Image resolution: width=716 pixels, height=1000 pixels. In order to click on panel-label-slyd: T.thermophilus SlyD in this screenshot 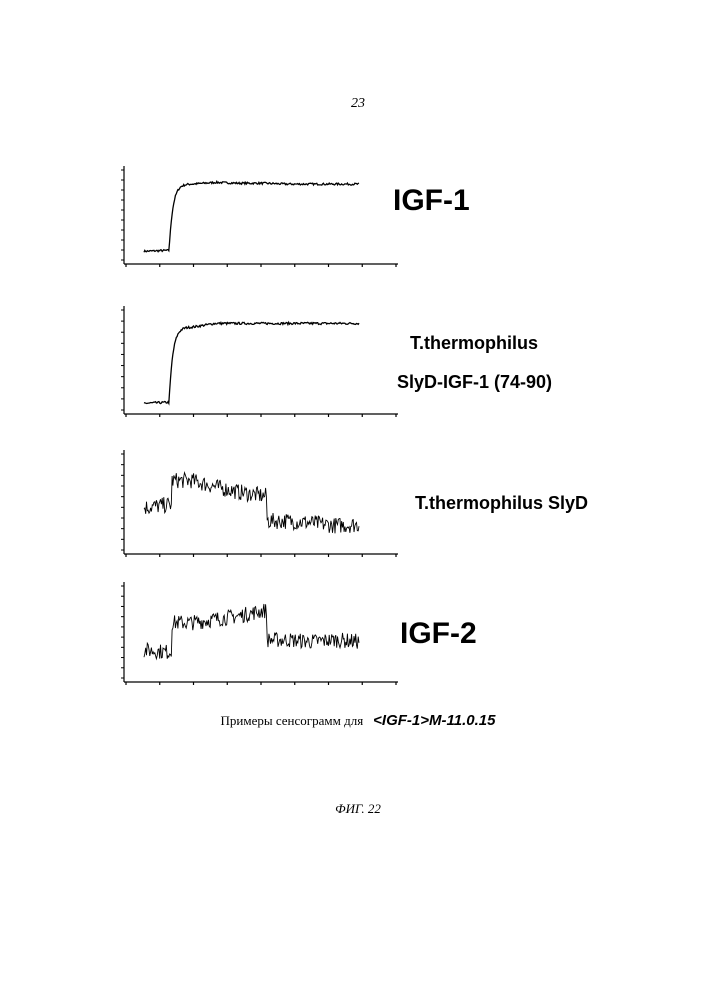, I will do `click(501, 503)`.